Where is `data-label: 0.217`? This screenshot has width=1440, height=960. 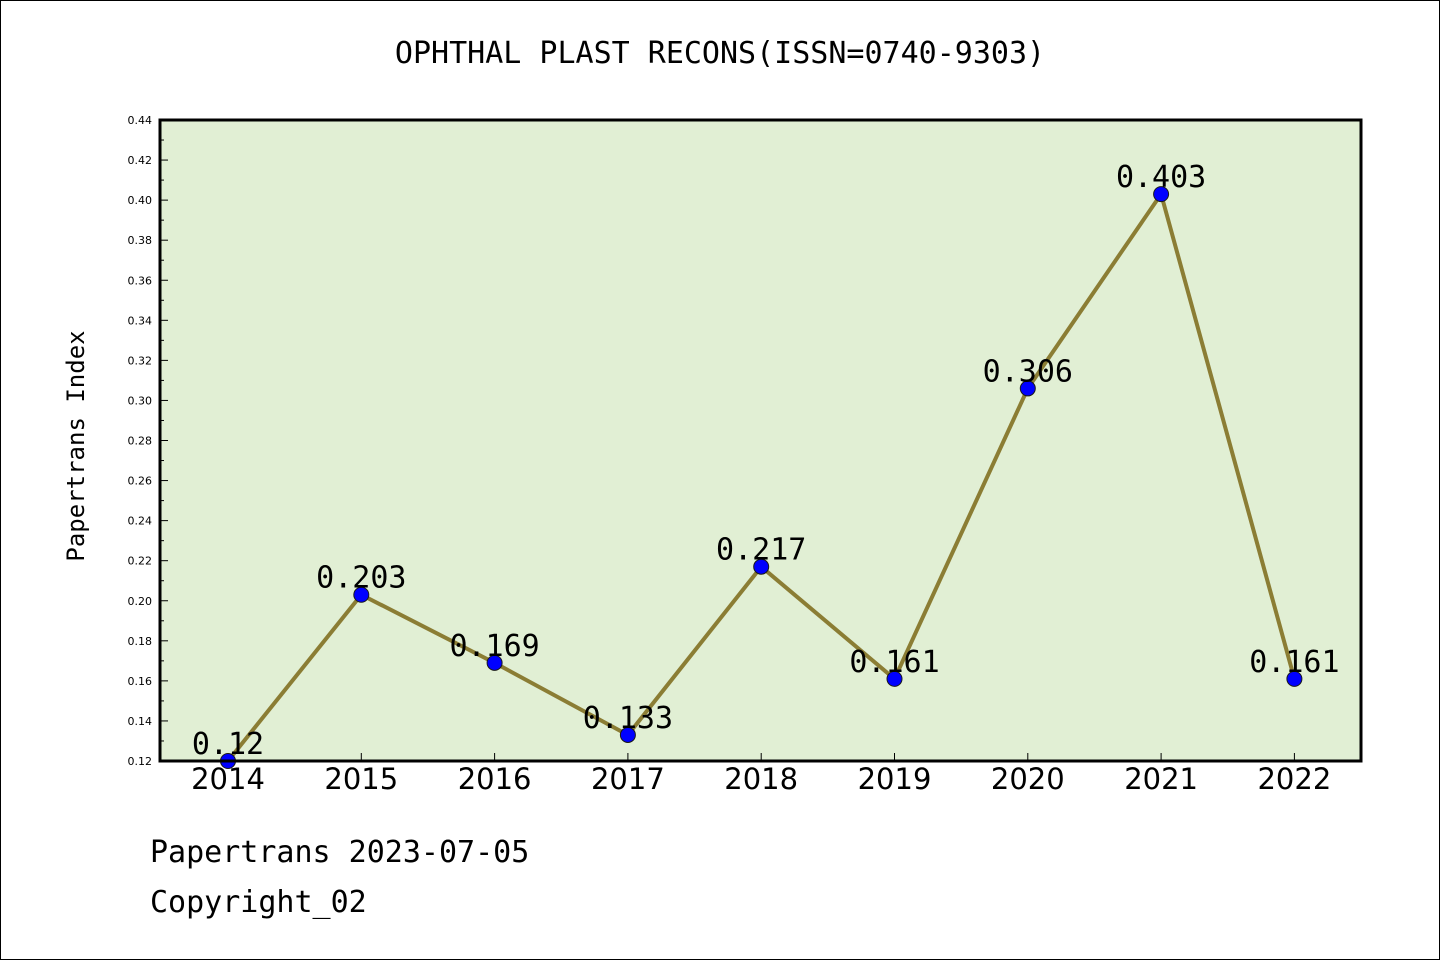
data-label: 0.217 is located at coordinates (761, 550).